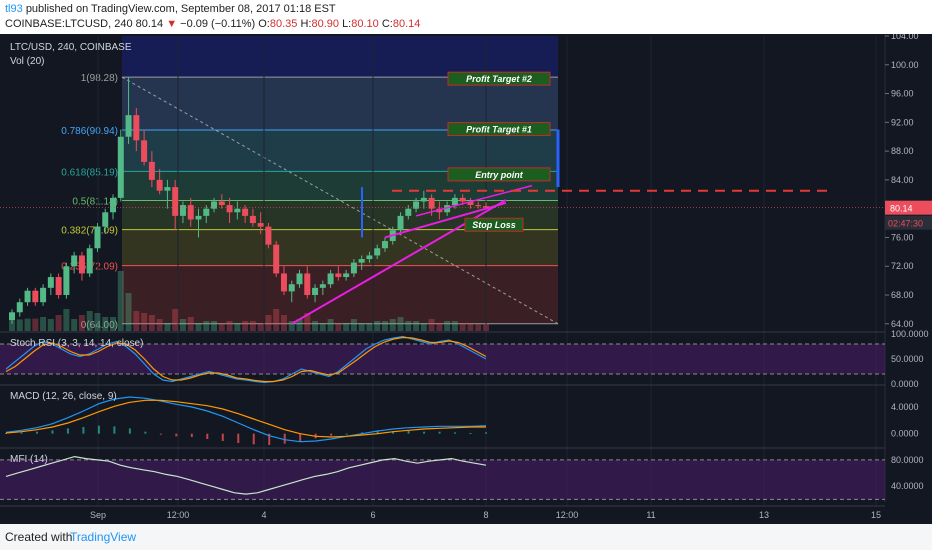  What do you see at coordinates (764, 515) in the screenshot?
I see `time-tick-label: 13` at bounding box center [764, 515].